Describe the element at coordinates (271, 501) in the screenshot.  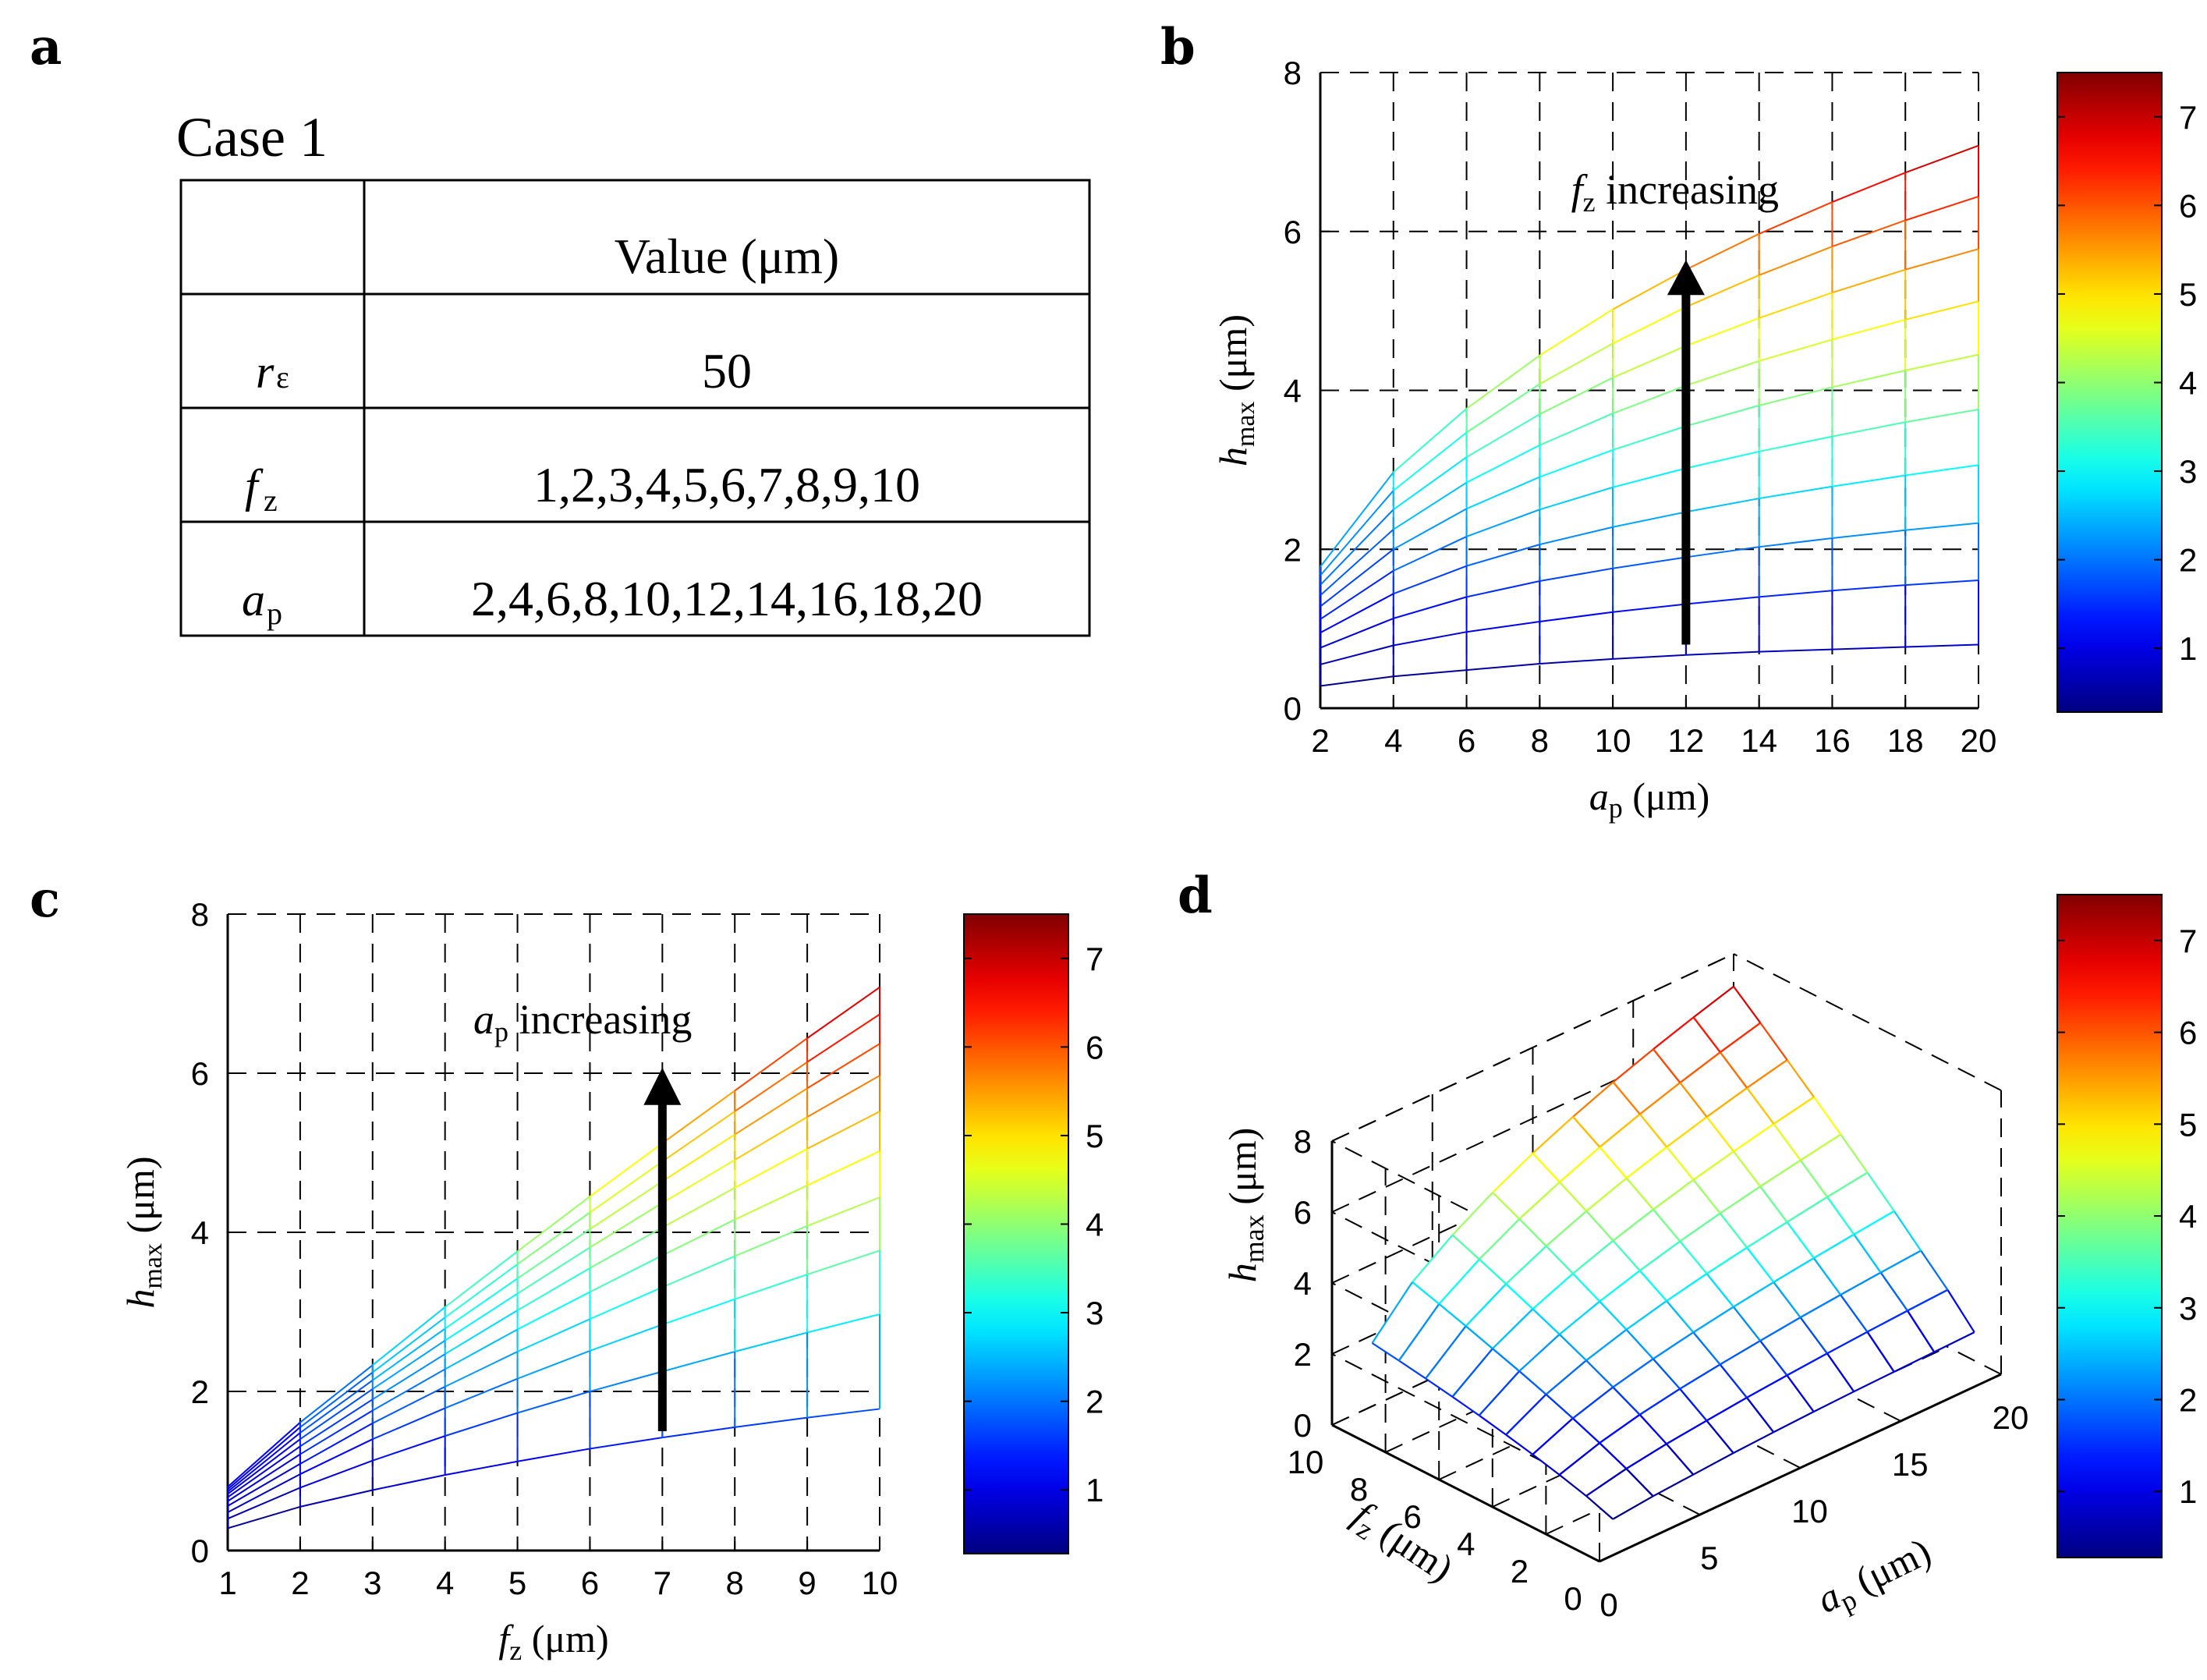
I see `table-row-symbol-sub: z` at that location.